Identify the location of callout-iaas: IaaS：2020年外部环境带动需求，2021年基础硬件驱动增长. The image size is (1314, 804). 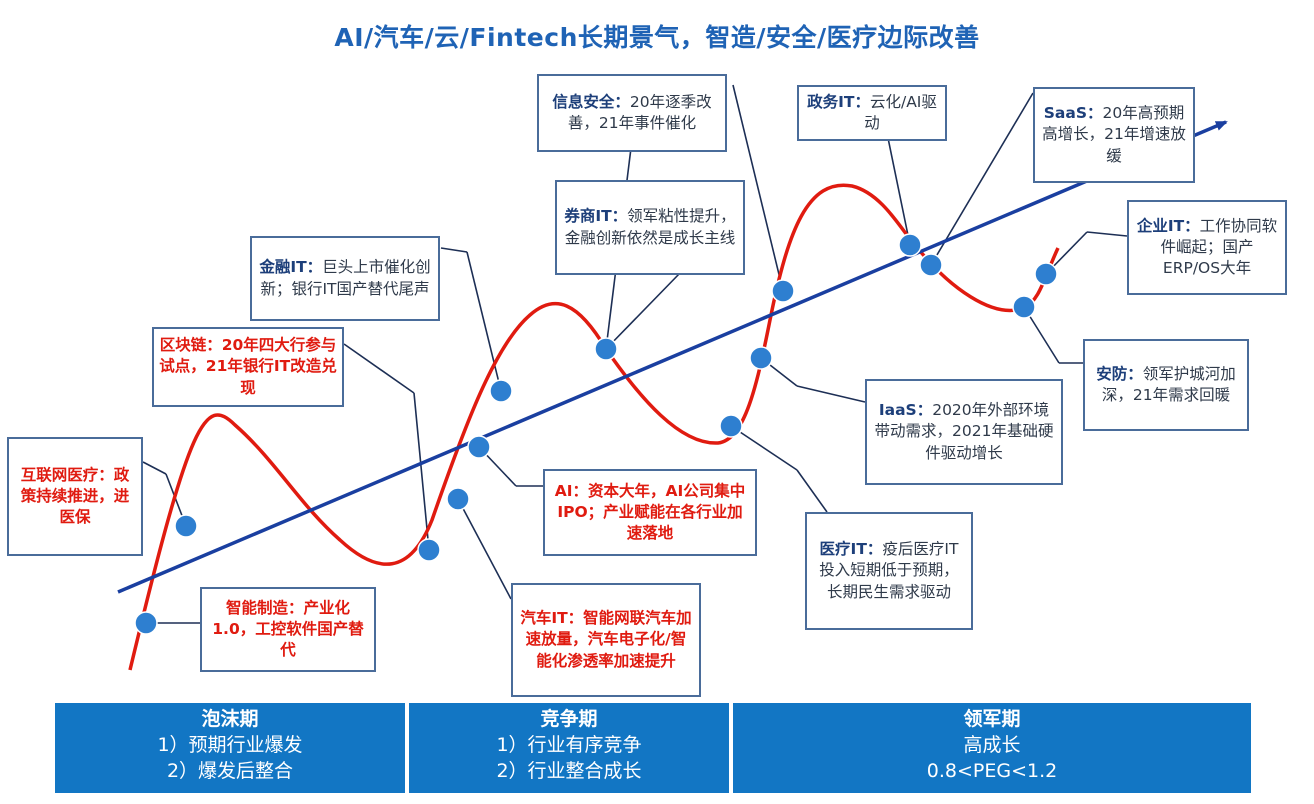
(964, 432).